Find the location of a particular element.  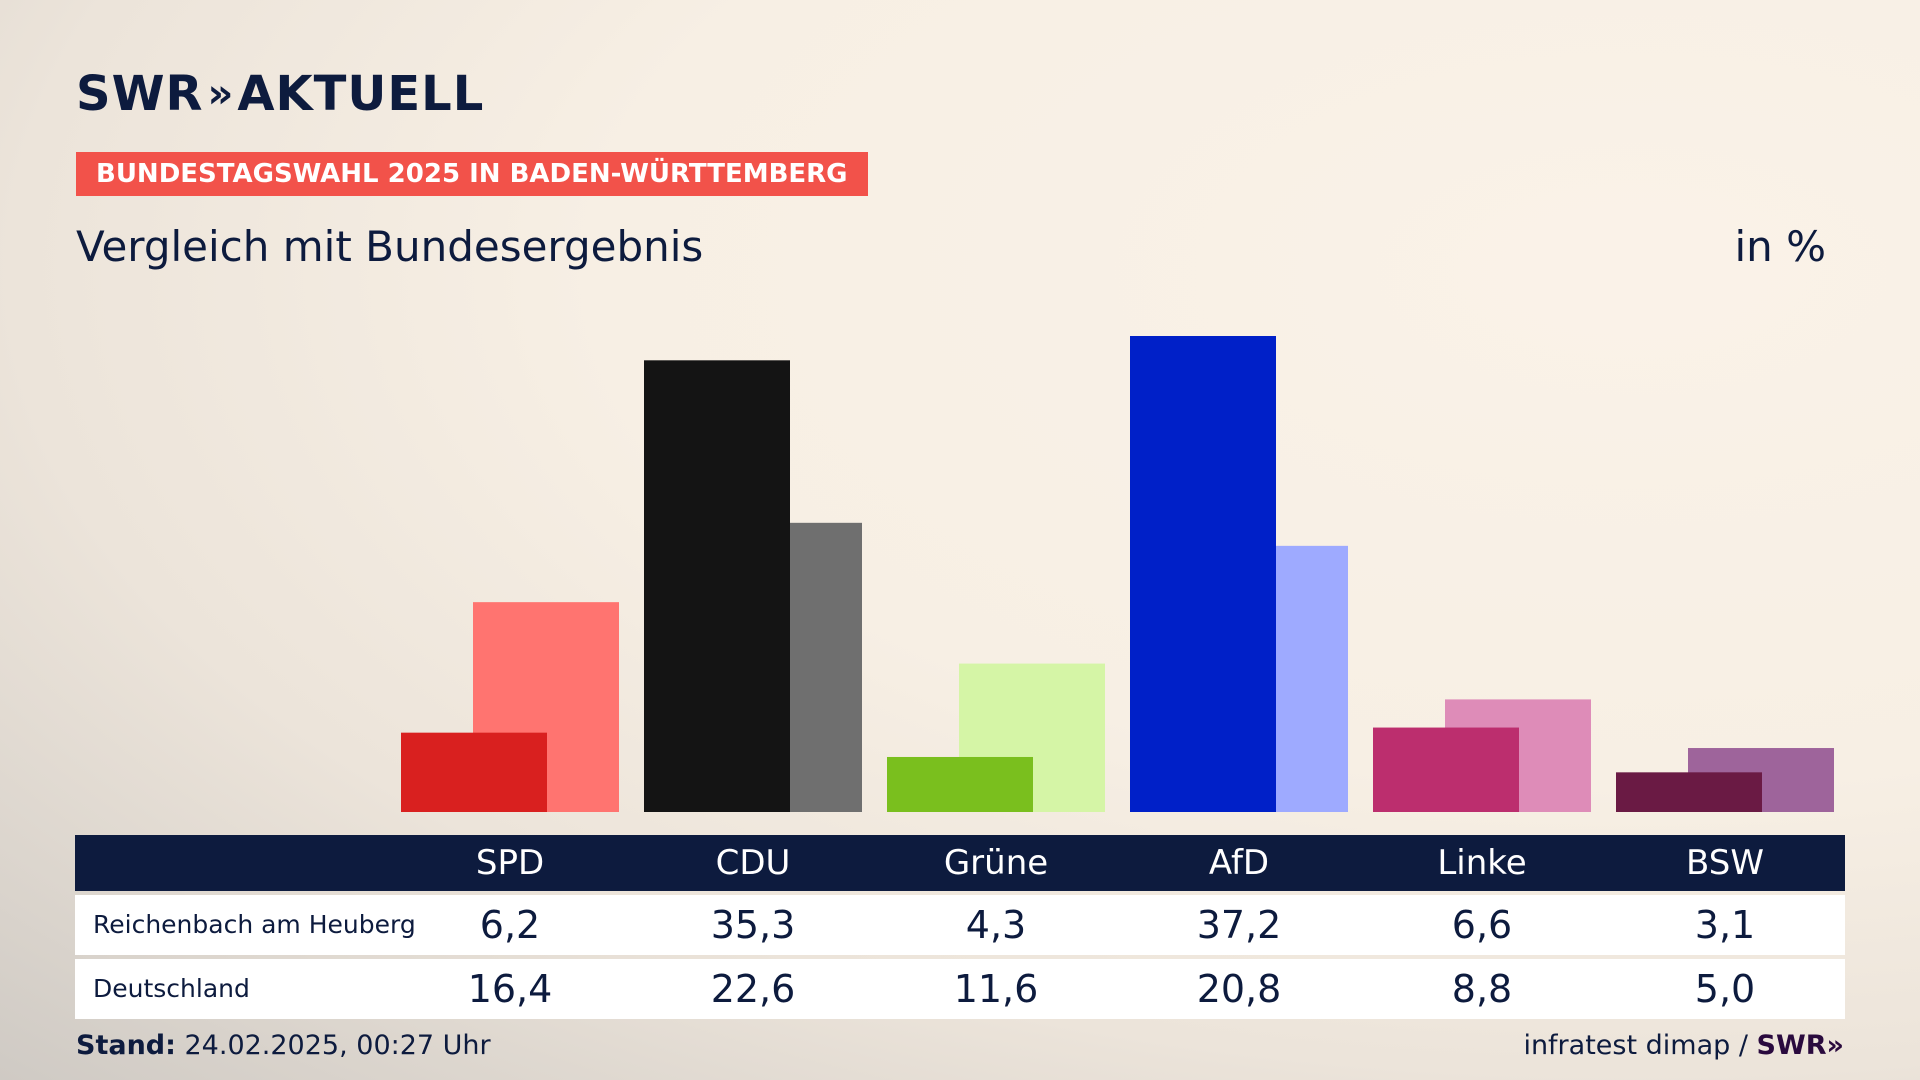

data-label: 11,6 is located at coordinates (996, 989).